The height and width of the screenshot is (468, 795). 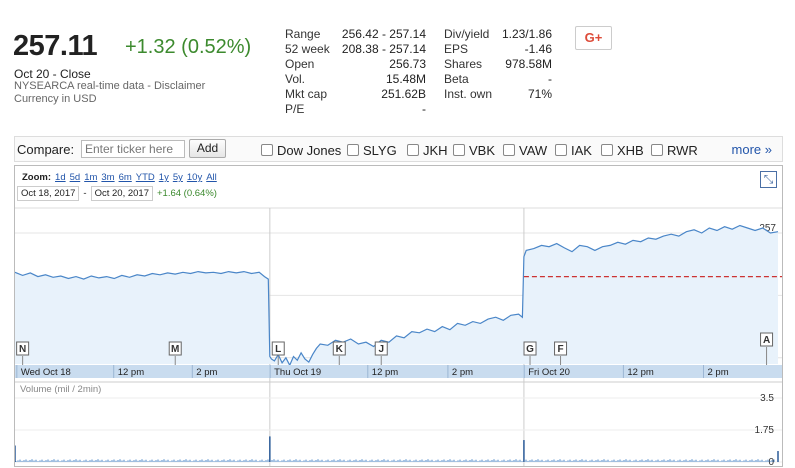 I want to click on news-marker-n, so click(x=23, y=348).